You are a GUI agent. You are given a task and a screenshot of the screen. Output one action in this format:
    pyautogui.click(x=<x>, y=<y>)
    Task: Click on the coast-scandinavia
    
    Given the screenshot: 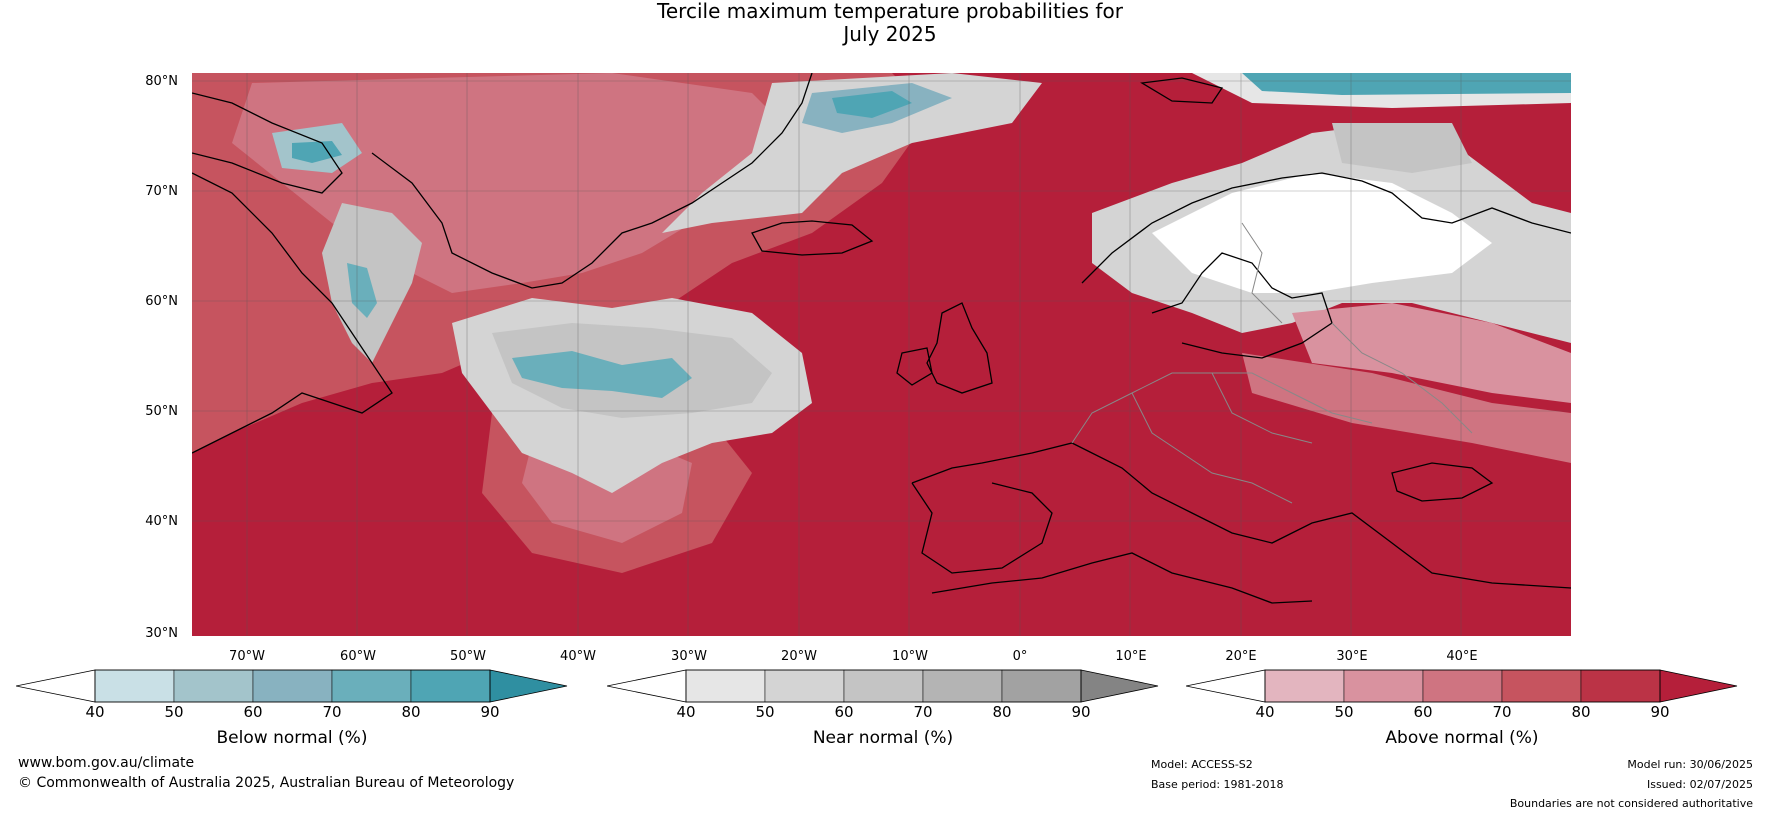 What is the action you would take?
    pyautogui.click(x=1326, y=228)
    